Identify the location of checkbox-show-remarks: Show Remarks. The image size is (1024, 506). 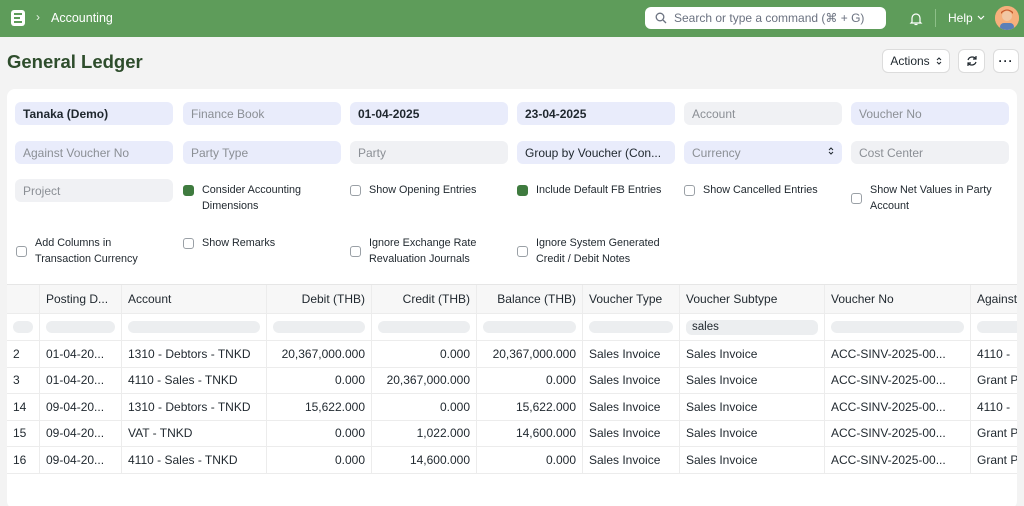
(229, 243).